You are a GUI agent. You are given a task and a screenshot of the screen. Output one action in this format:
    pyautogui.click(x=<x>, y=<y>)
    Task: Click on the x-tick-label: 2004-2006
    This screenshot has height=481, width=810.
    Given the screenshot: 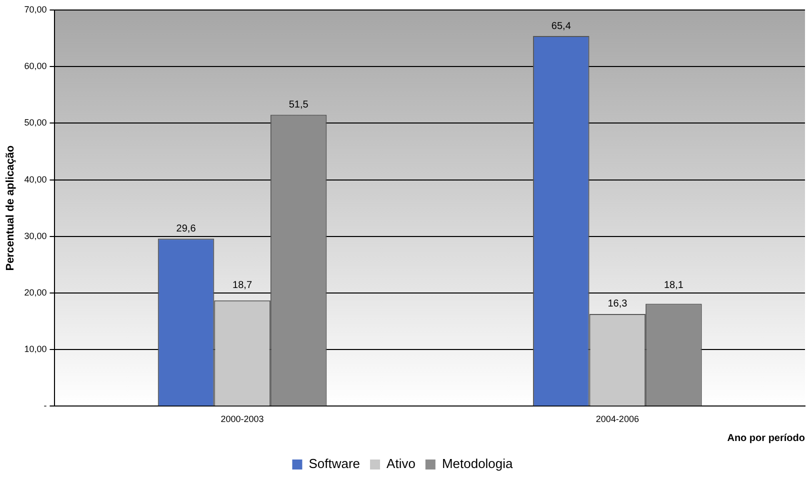 What is the action you would take?
    pyautogui.click(x=617, y=419)
    